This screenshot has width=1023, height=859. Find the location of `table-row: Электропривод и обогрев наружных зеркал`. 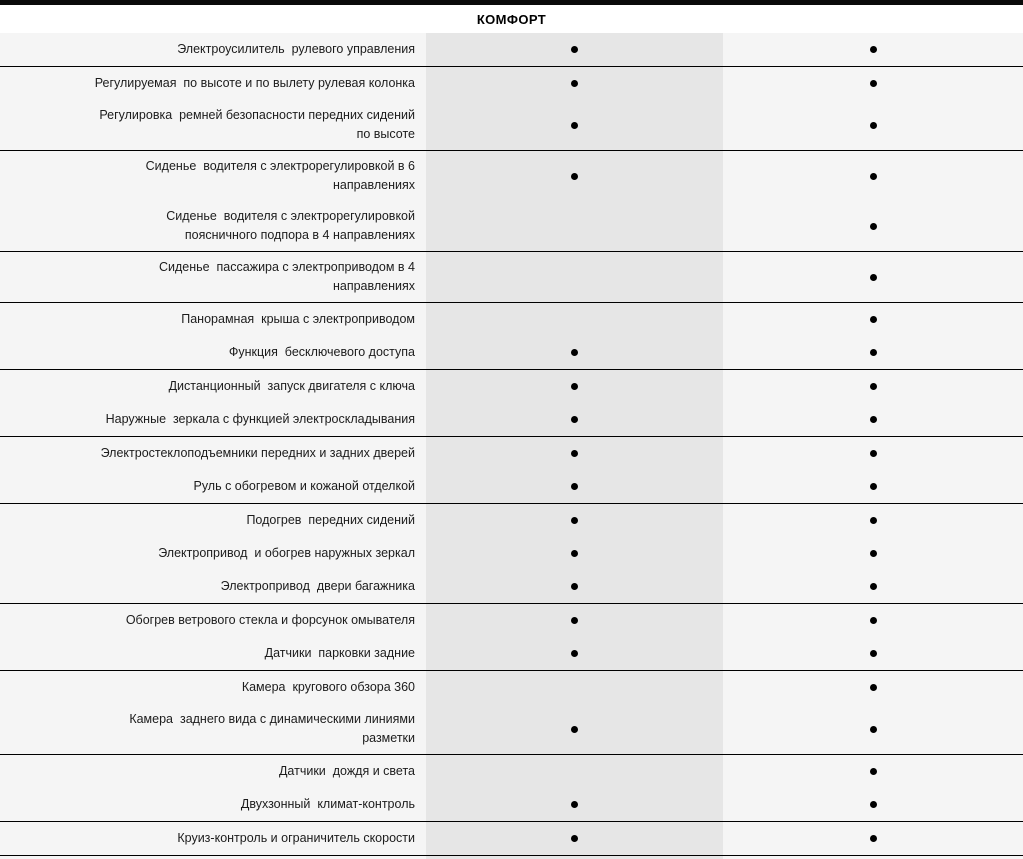

table-row: Электропривод и обогрев наружных зеркал is located at coordinates (511, 553).